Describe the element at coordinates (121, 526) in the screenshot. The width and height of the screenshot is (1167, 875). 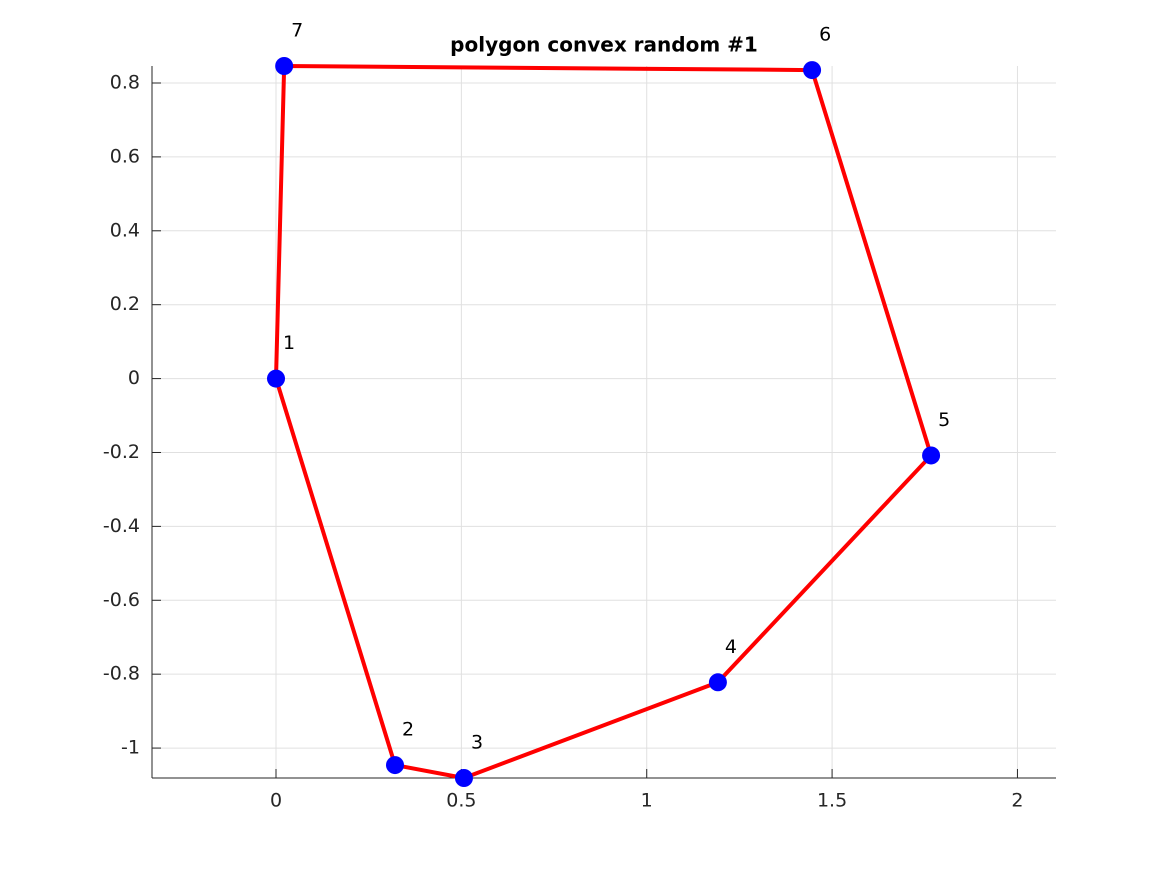
I see `y-tick-label: -0.4` at that location.